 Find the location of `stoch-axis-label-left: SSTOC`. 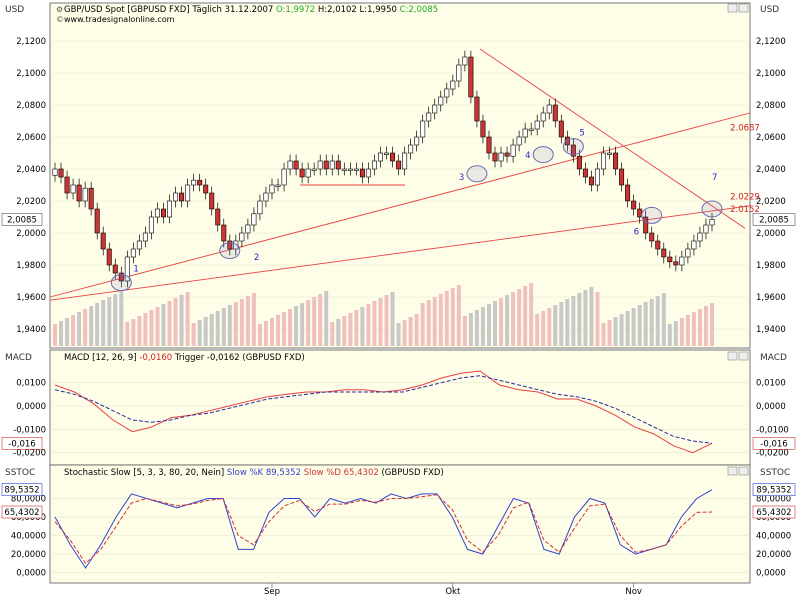

stoch-axis-label-left: SSTOC is located at coordinates (20, 473).